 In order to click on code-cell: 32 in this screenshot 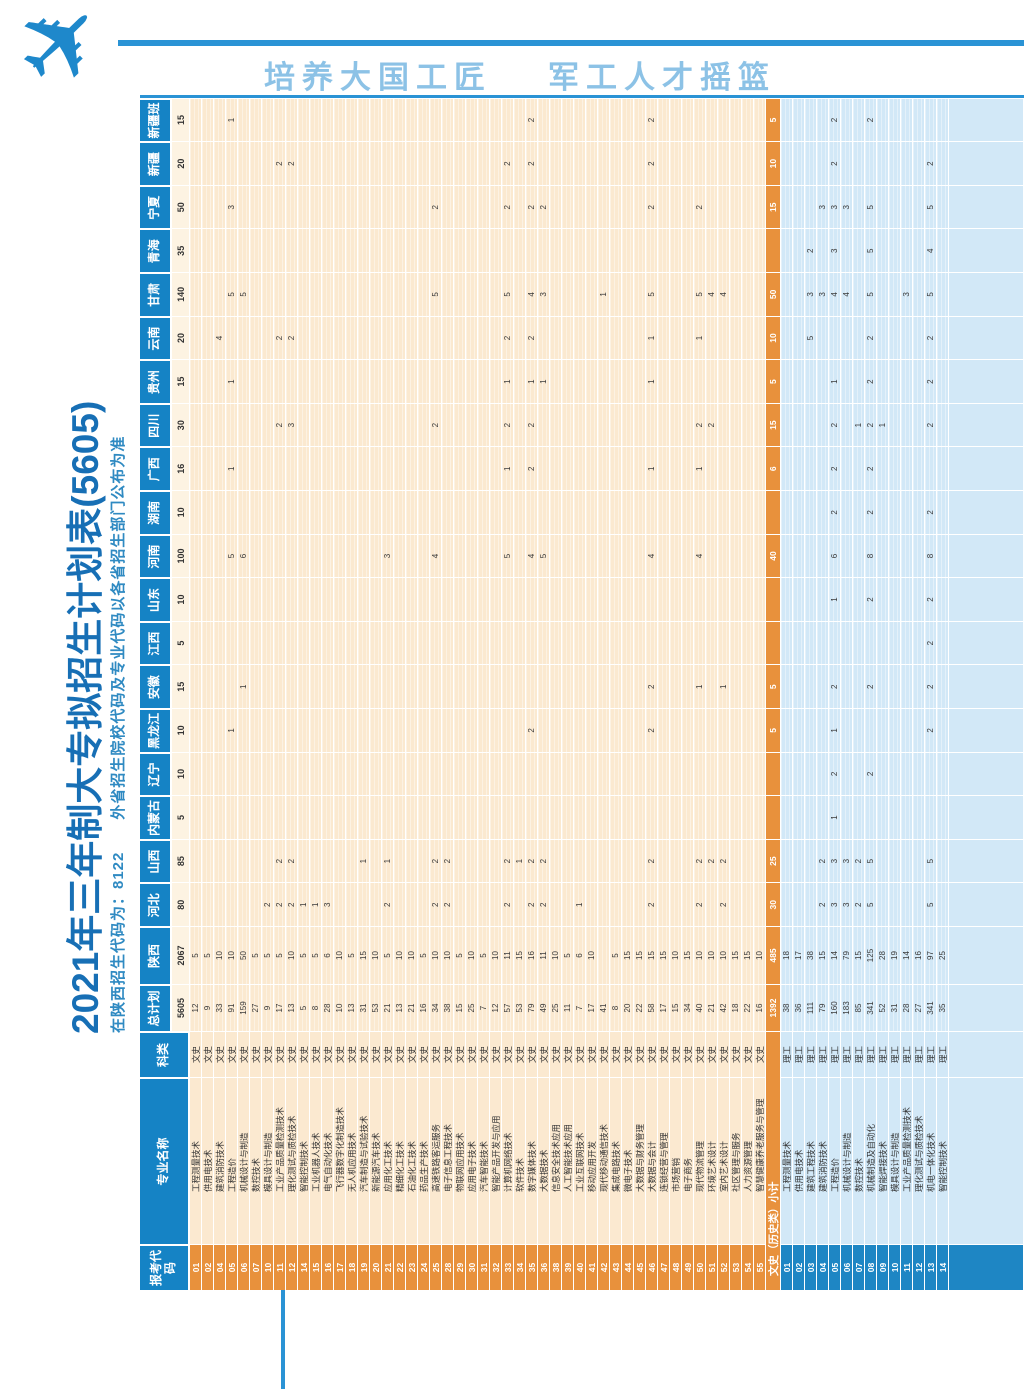, I will do `click(496, 1267)`.